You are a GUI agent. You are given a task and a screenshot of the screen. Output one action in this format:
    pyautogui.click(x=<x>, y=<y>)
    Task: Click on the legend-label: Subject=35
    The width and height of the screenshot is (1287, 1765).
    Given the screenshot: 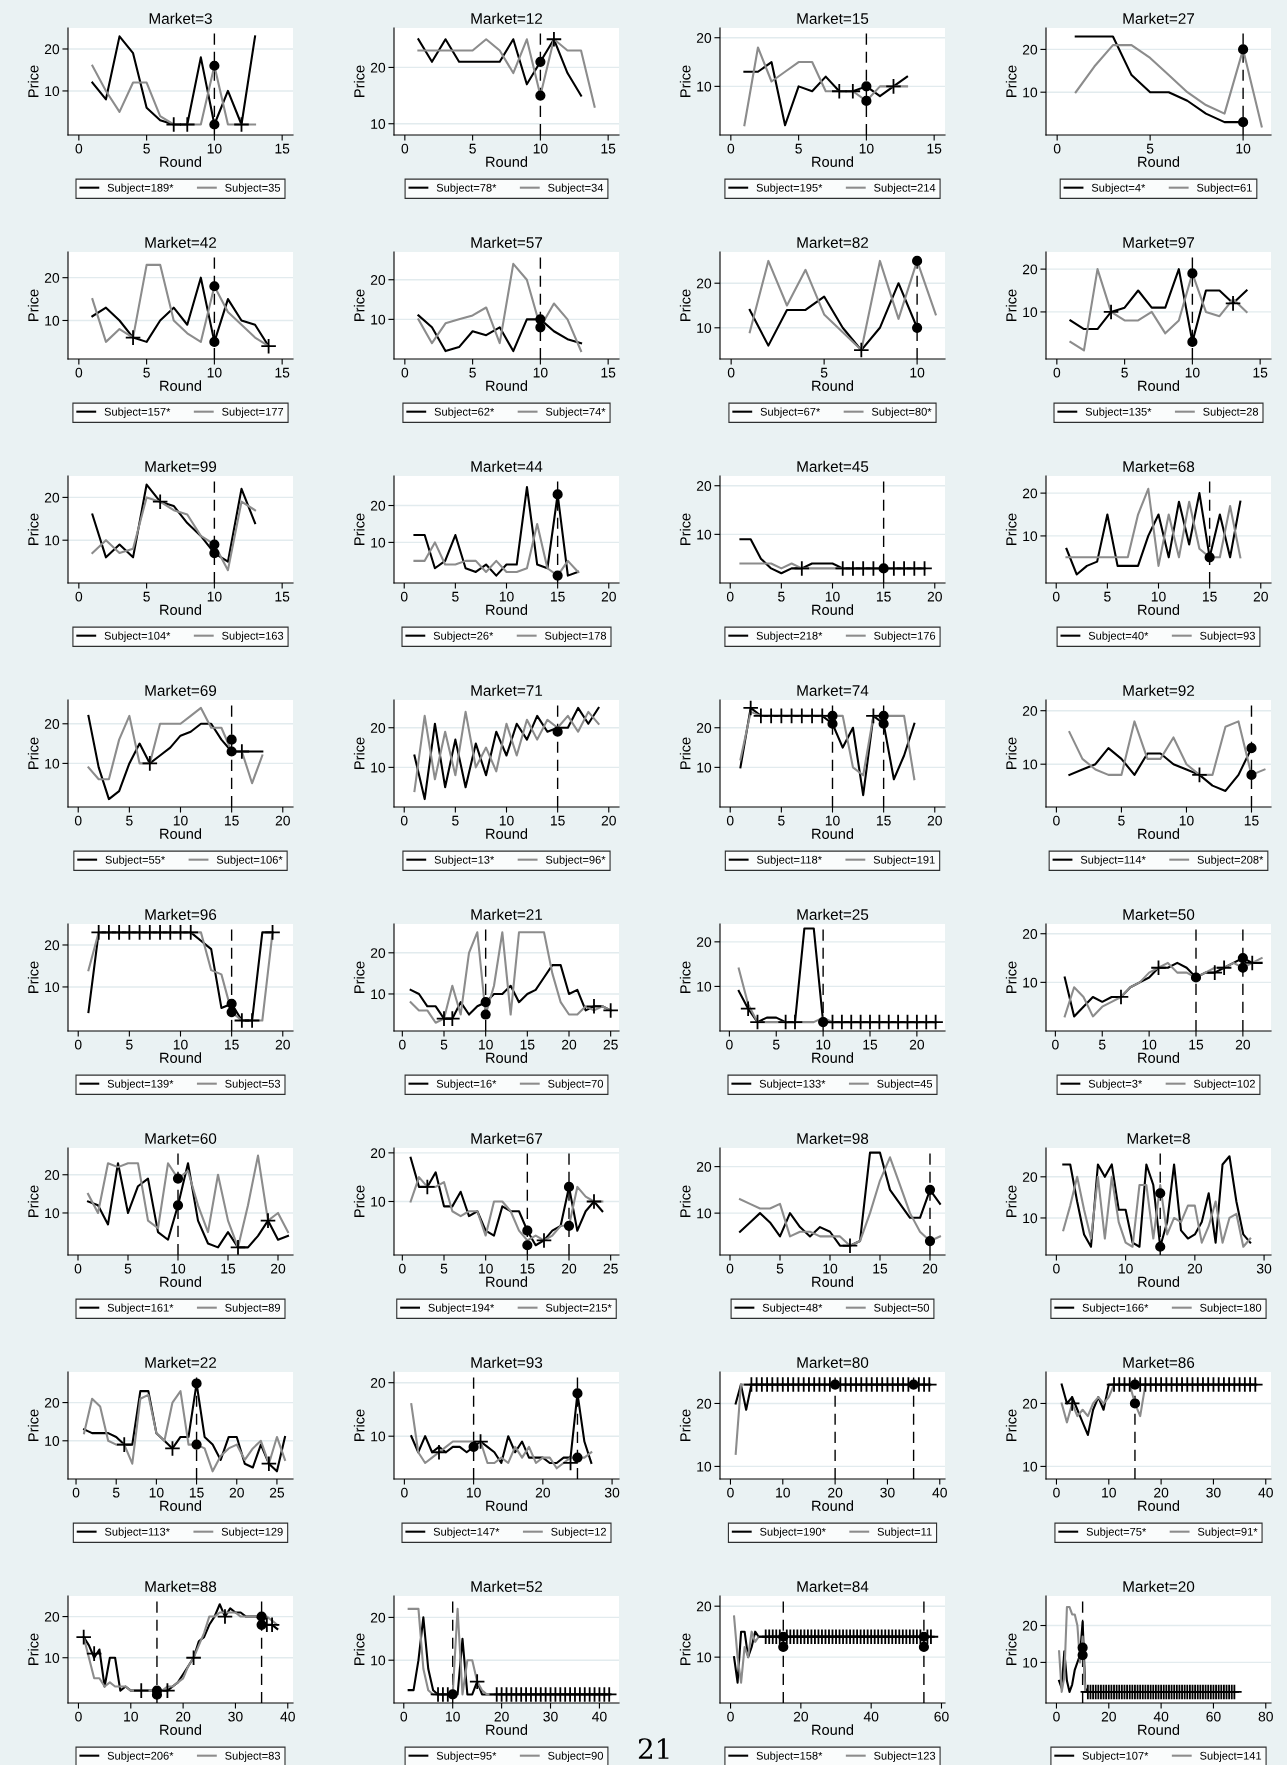 What is the action you would take?
    pyautogui.click(x=253, y=188)
    